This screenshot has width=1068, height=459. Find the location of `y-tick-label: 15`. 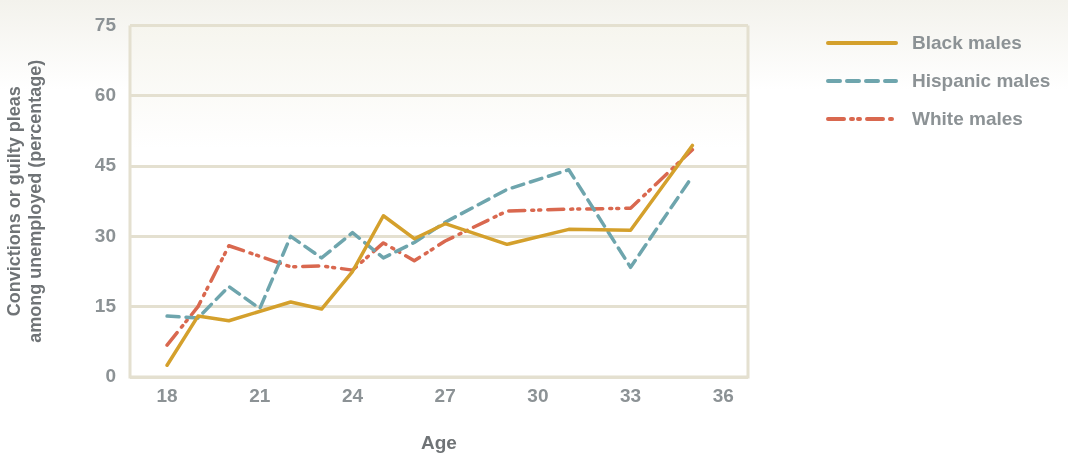

y-tick-label: 15 is located at coordinates (105, 305).